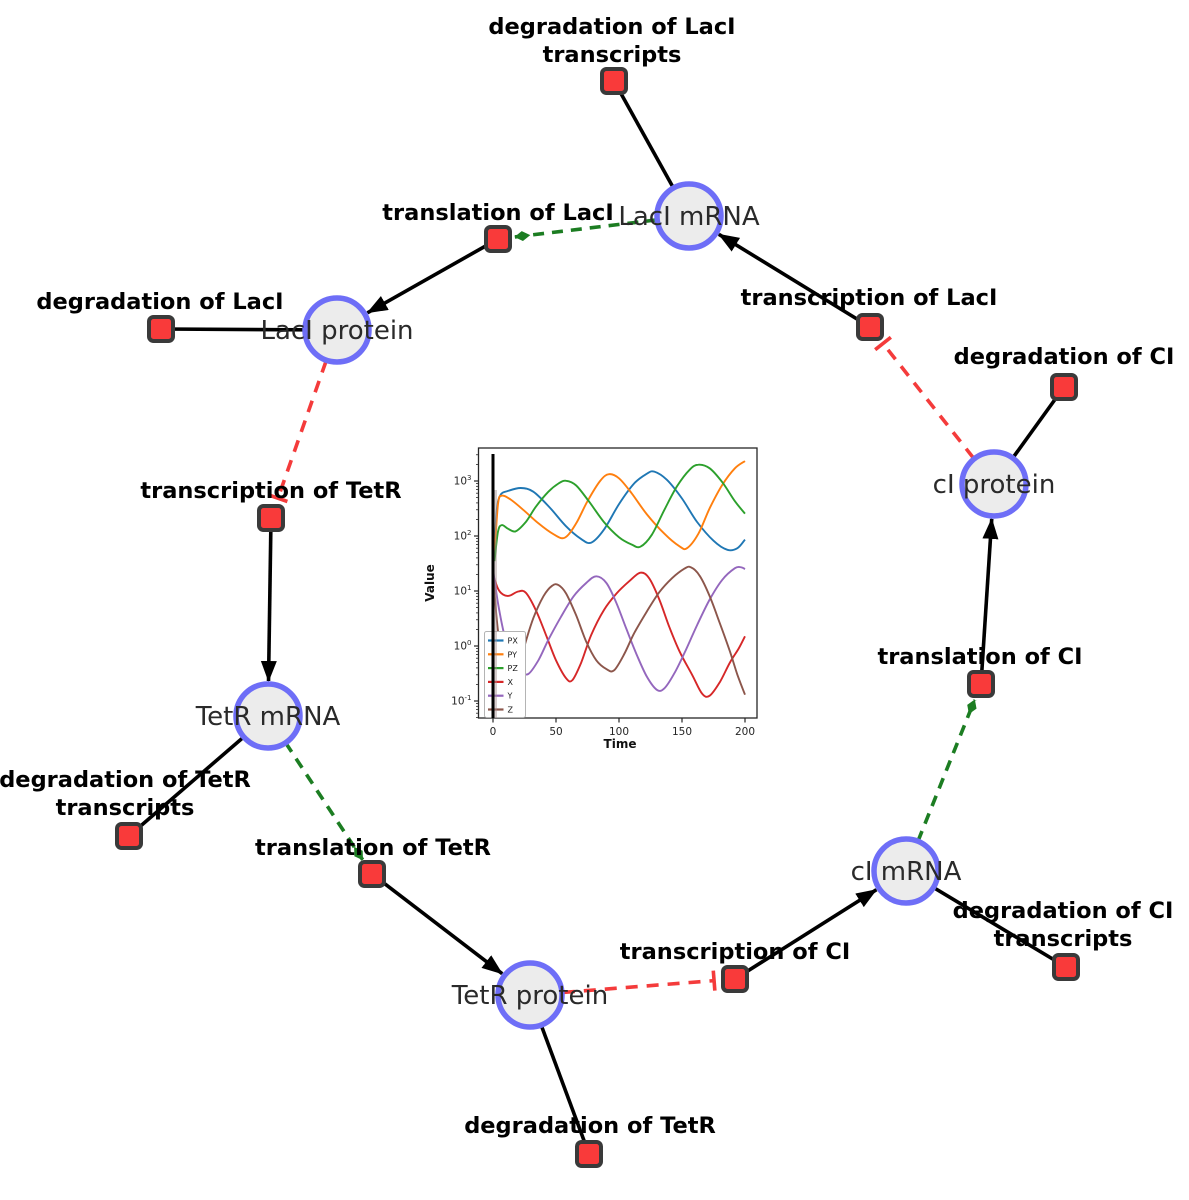  I want to click on chart-series-pz, so click(619, 512).